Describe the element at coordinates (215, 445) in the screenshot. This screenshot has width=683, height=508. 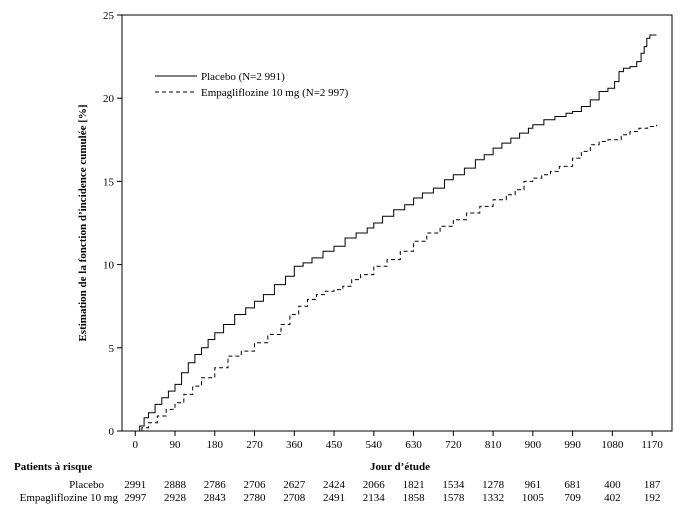
I see `x-tick-label: 180` at that location.